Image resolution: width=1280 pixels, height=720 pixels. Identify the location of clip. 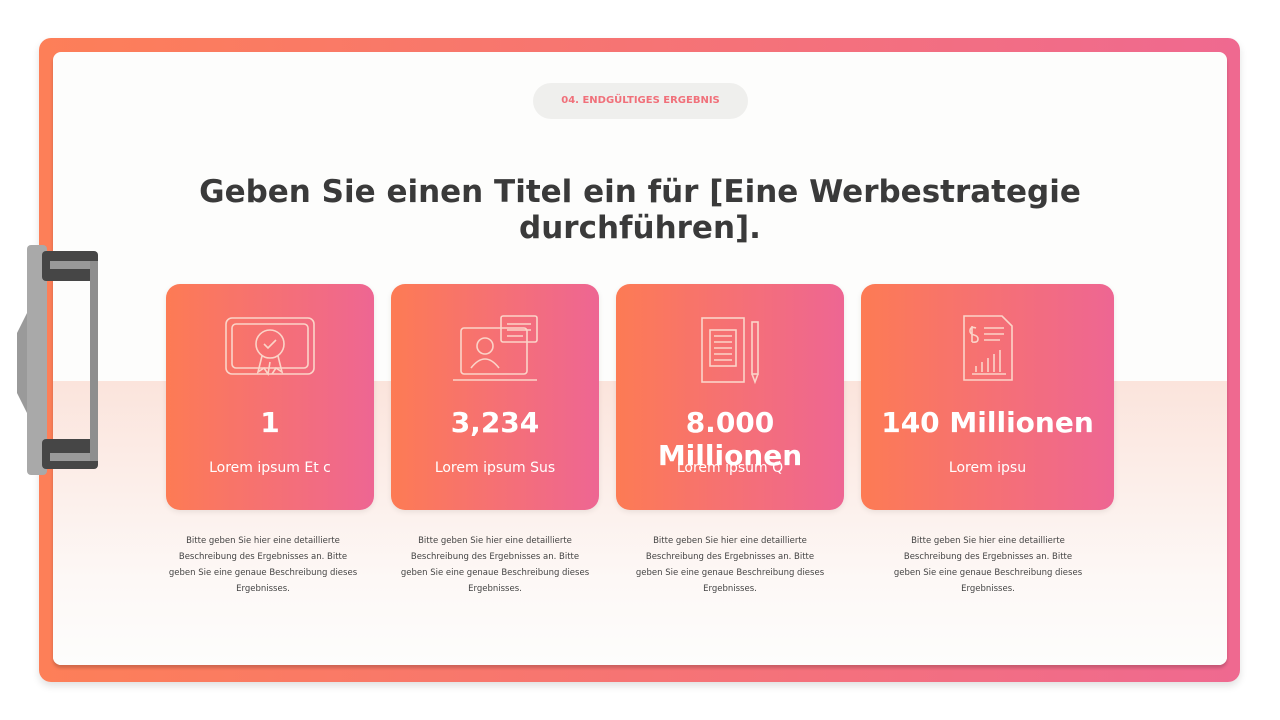
(57, 360).